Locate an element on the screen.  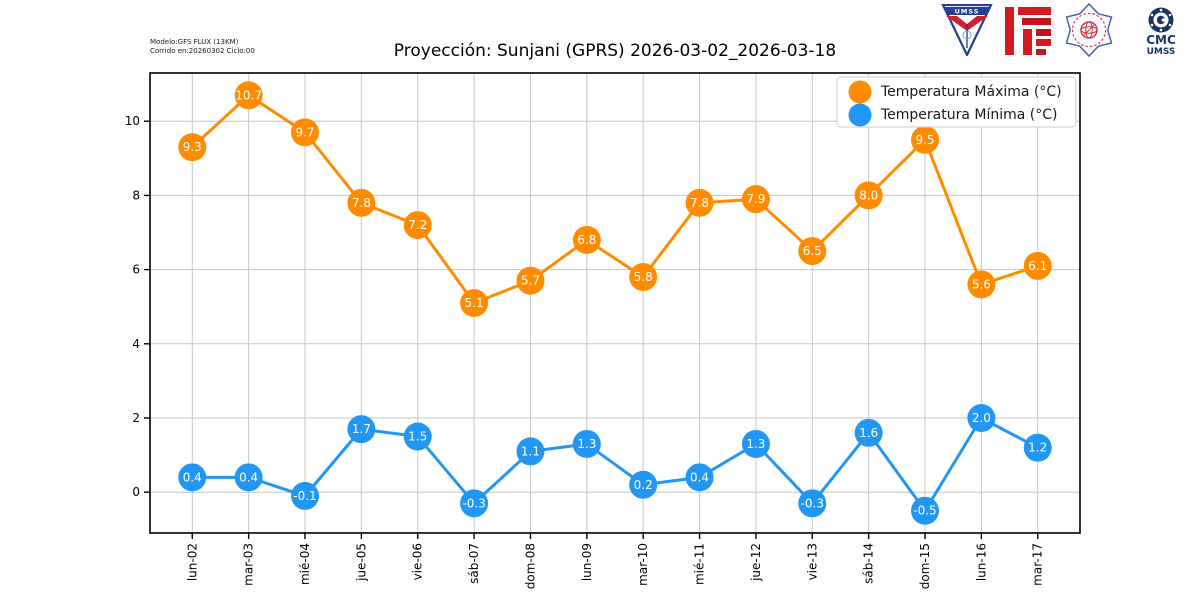
fcyt-logo is located at coordinates (1028, 31).